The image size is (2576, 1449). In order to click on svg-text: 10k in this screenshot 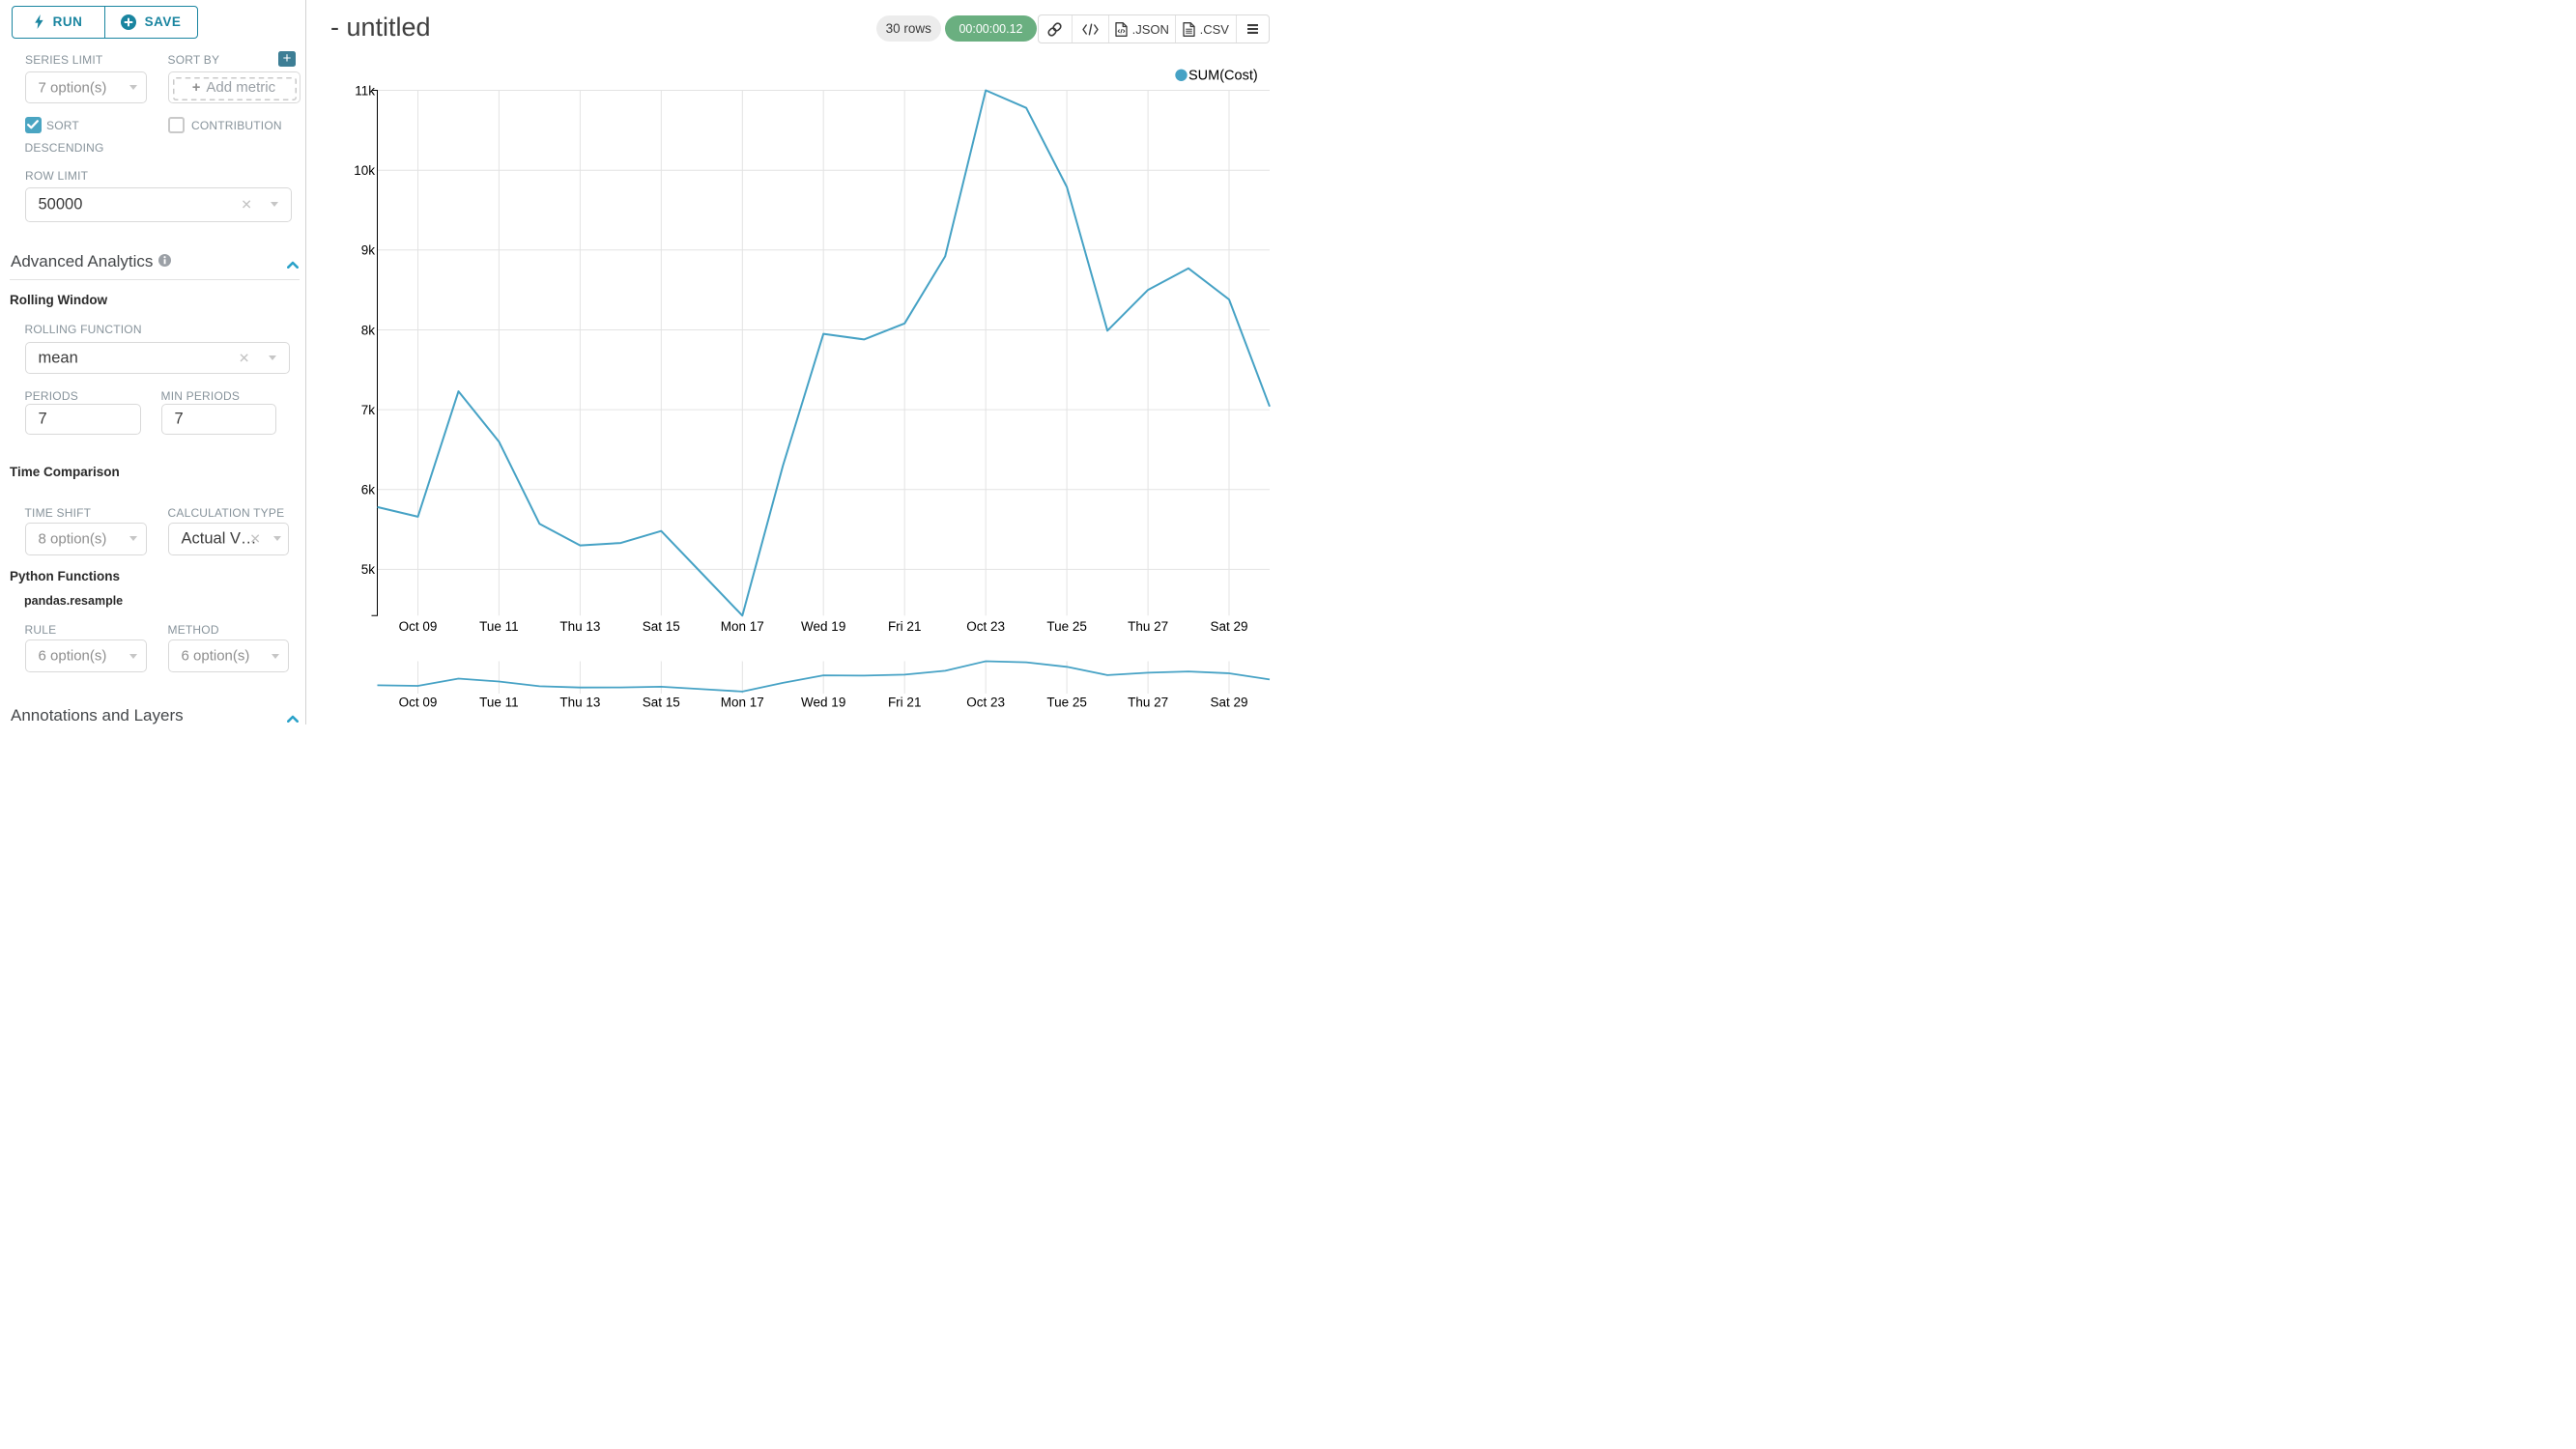, I will do `click(365, 170)`.